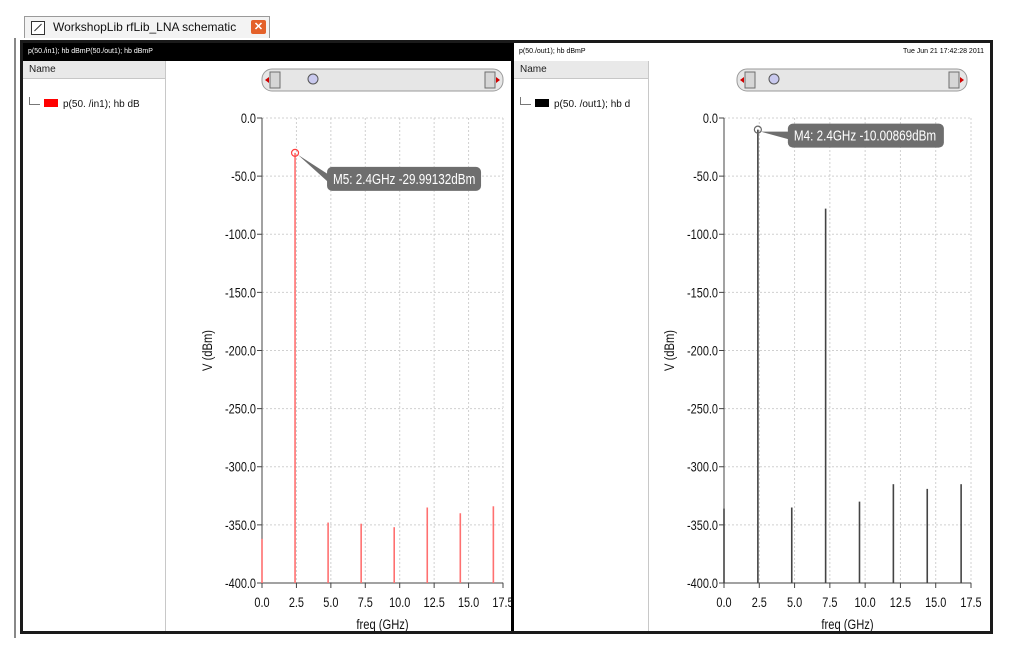 Image resolution: width=1013 pixels, height=652 pixels. What do you see at coordinates (101, 104) in the screenshot?
I see `trace-label: p(50. /in1); hb dB` at bounding box center [101, 104].